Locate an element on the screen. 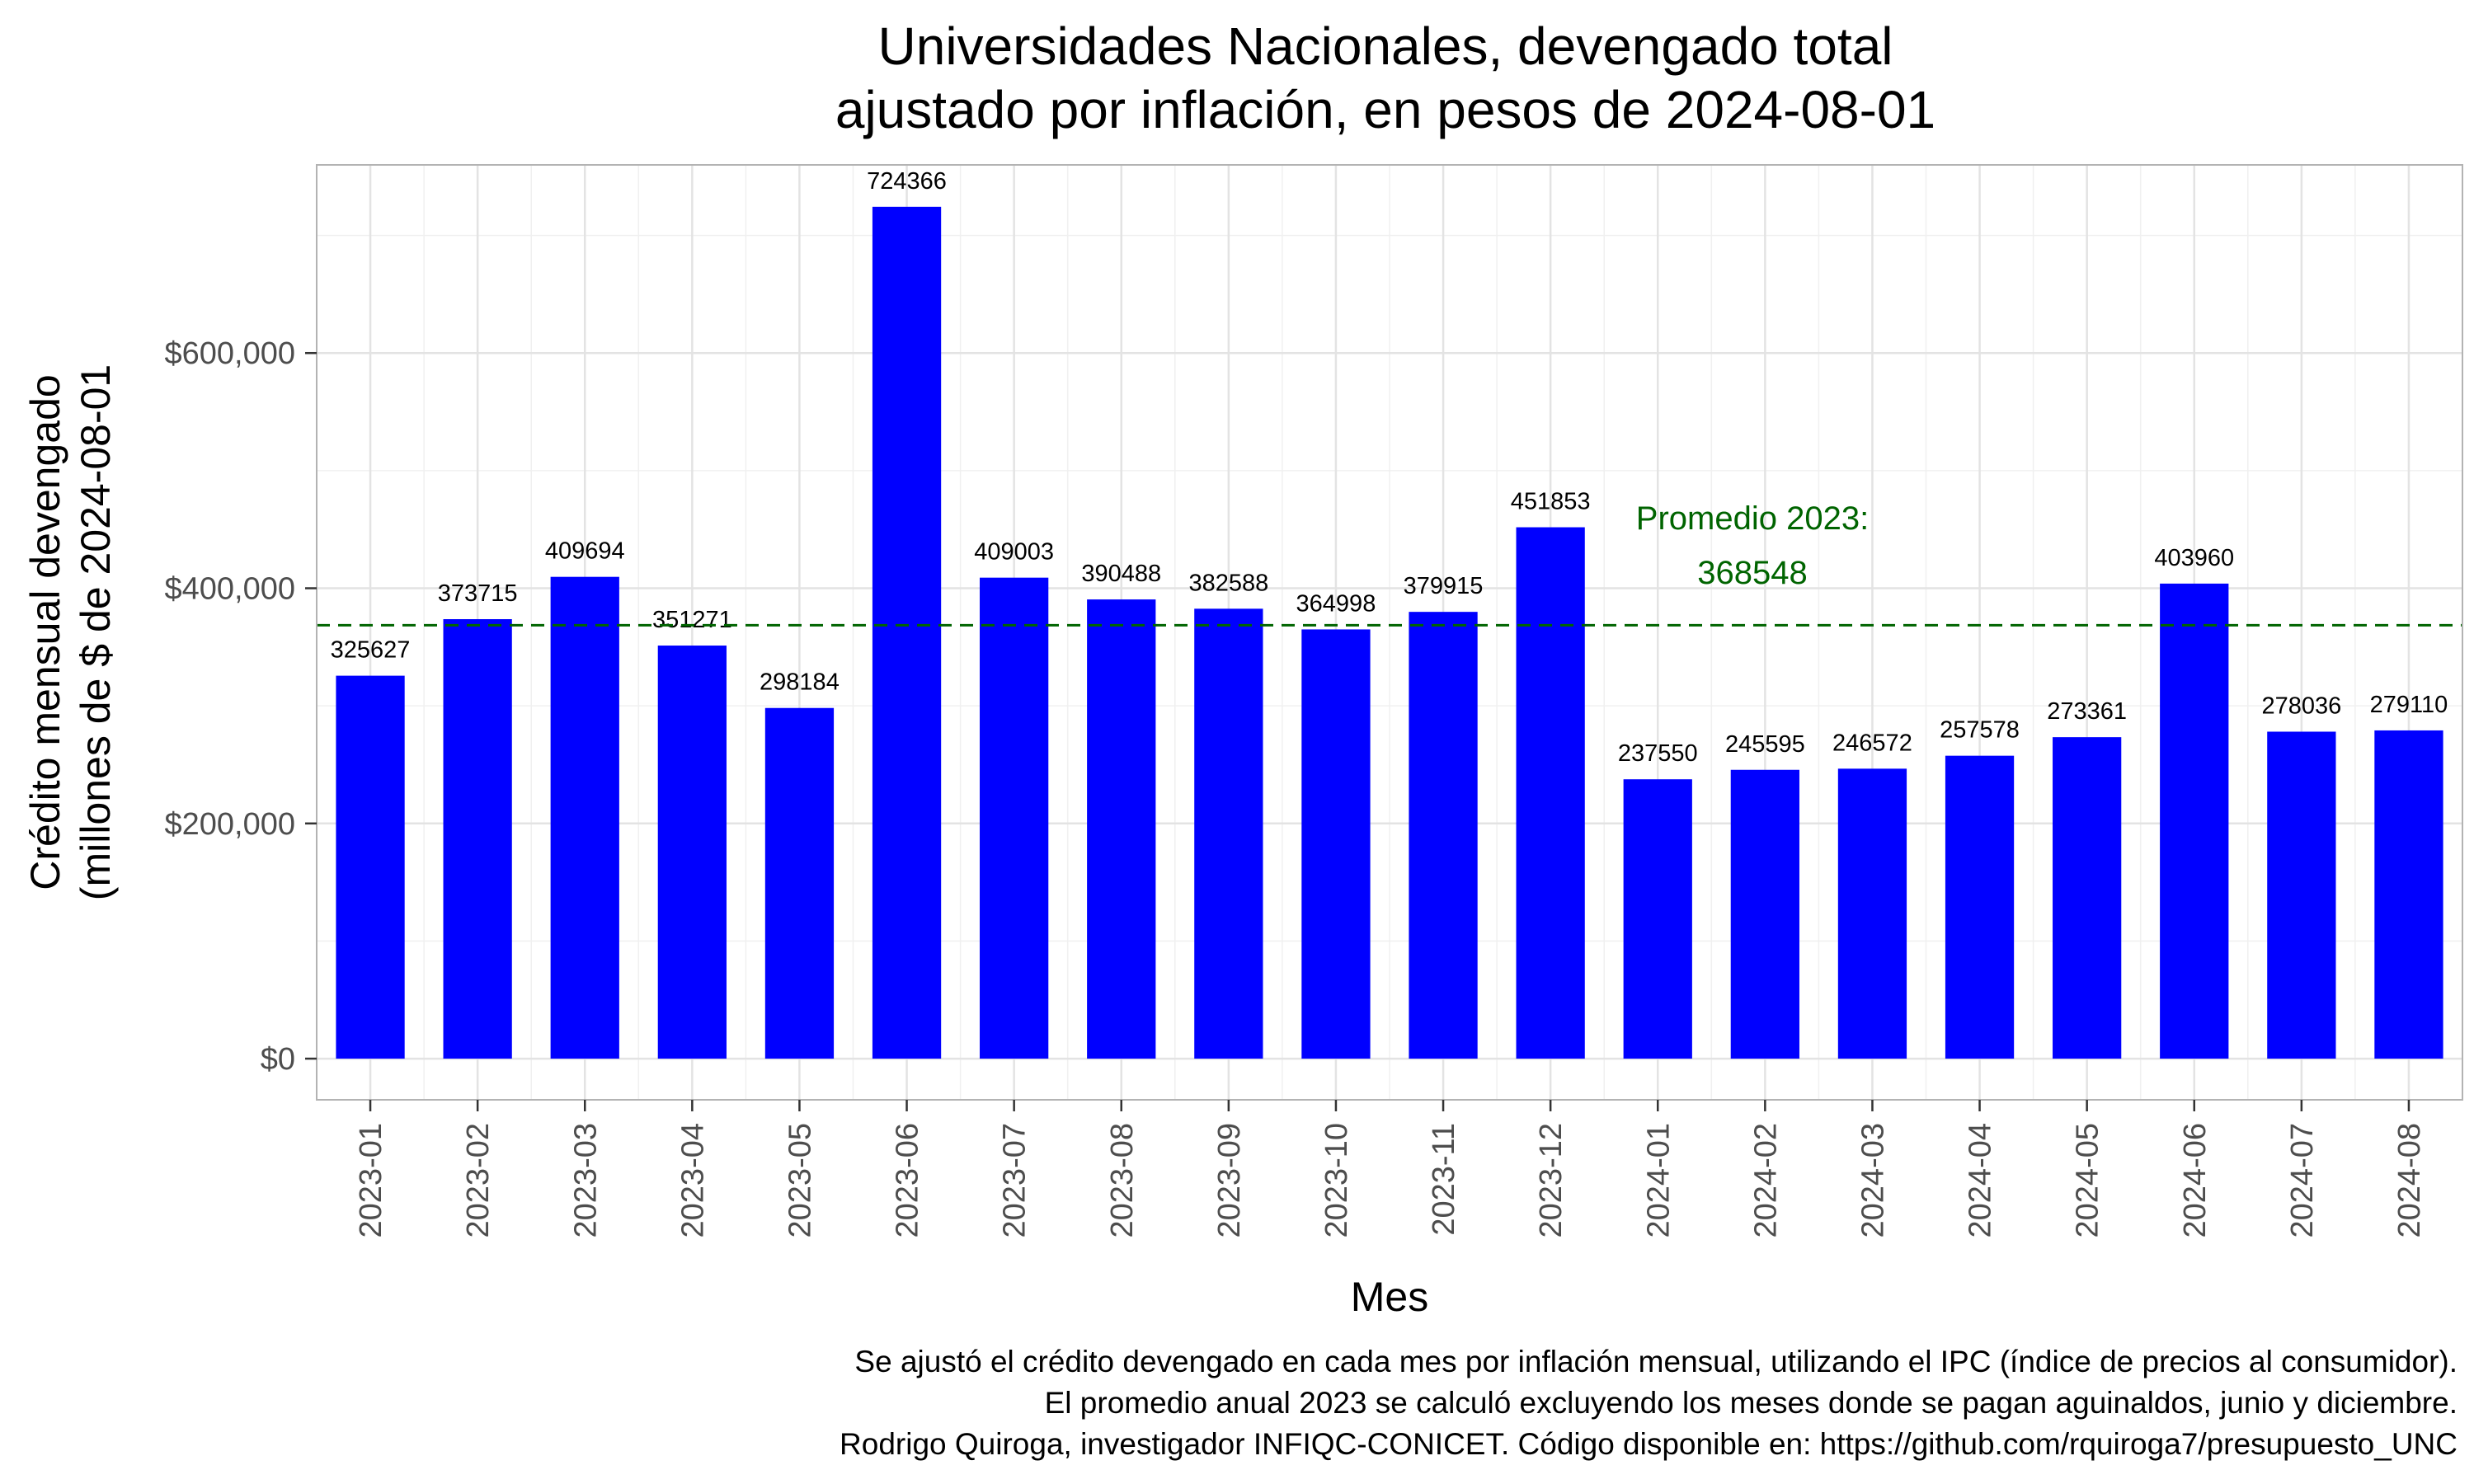 The width and height of the screenshot is (2474, 1484). data-label: 298184 is located at coordinates (800, 682).